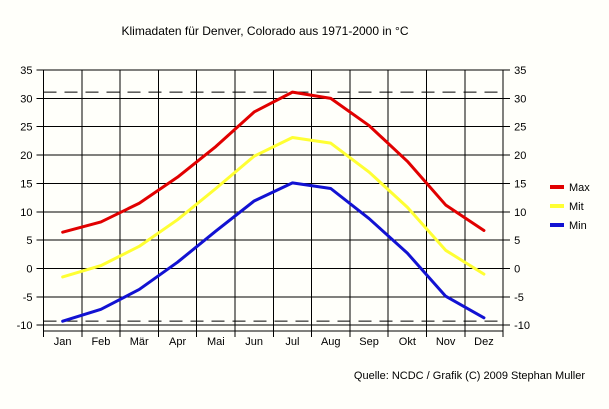 The height and width of the screenshot is (409, 609). Describe the element at coordinates (520, 99) in the screenshot. I see `y-tick-label-right: 30` at that location.